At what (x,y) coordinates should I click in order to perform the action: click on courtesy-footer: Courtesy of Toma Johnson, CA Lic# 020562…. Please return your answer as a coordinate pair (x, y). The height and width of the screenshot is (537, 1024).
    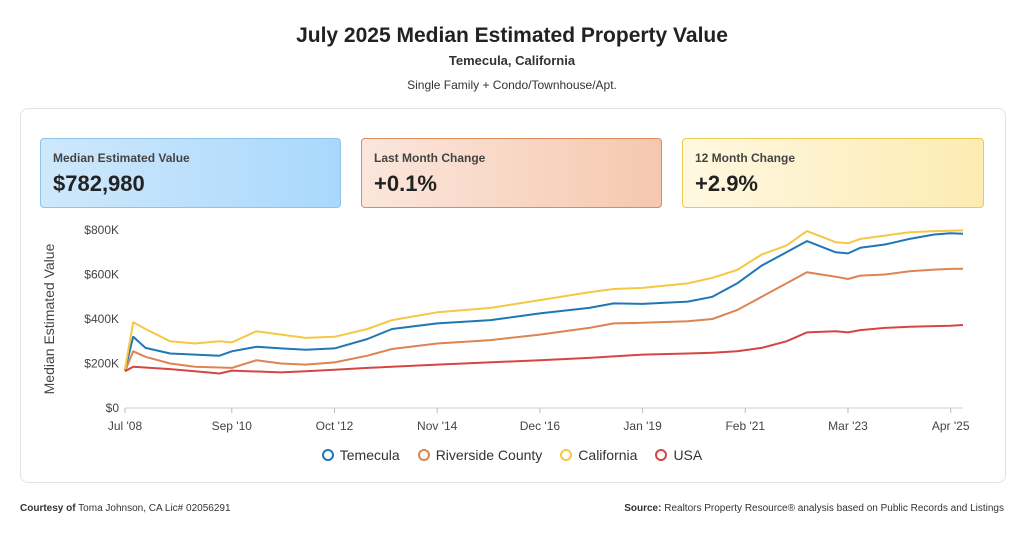
    Looking at the image, I should click on (125, 508).